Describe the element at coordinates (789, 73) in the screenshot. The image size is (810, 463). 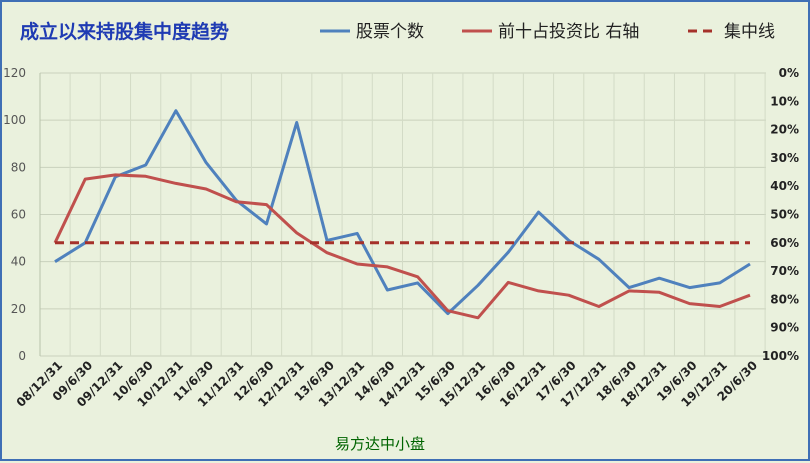
I see `right-tick-label: 0%` at that location.